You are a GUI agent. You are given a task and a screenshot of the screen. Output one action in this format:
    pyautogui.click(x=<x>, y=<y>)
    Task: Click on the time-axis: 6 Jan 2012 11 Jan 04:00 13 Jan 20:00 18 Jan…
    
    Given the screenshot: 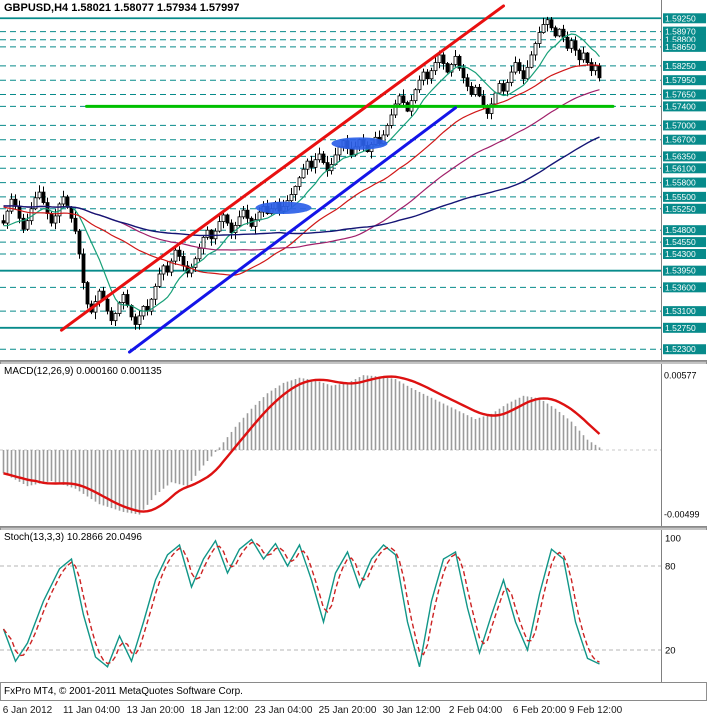 What is the action you would take?
    pyautogui.click(x=353, y=712)
    